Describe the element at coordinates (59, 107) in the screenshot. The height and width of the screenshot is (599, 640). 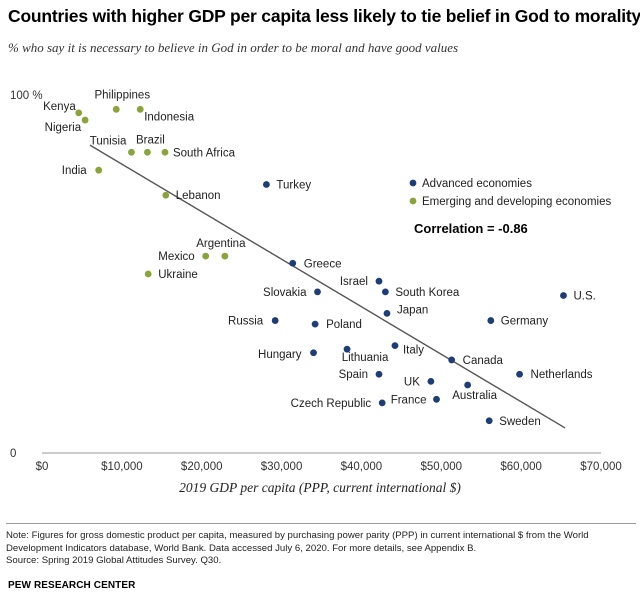
I see `point-label-kenya: Kenya` at that location.